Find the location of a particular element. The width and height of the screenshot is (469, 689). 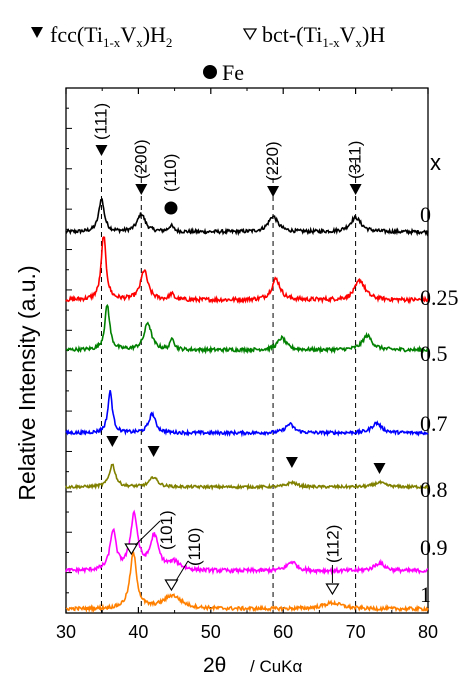

series-label: 0.8 is located at coordinates (434, 489).